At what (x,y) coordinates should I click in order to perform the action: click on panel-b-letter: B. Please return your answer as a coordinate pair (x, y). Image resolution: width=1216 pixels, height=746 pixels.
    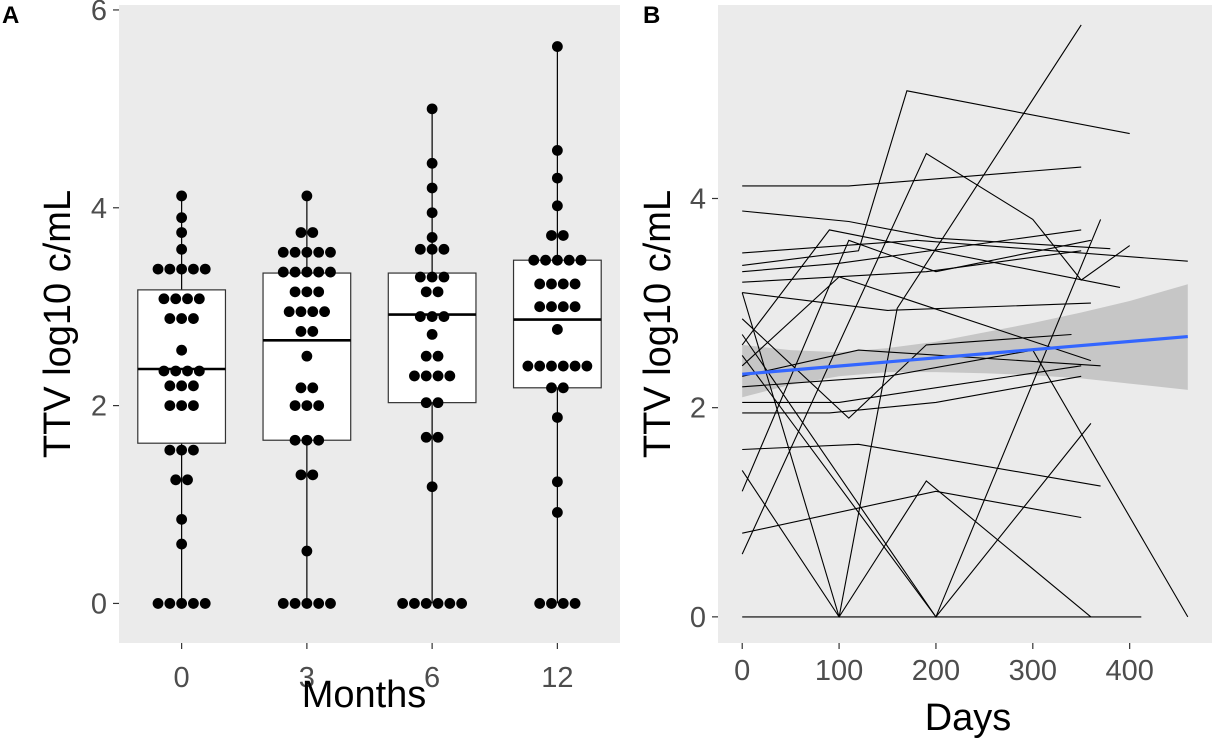
    Looking at the image, I should click on (651, 15).